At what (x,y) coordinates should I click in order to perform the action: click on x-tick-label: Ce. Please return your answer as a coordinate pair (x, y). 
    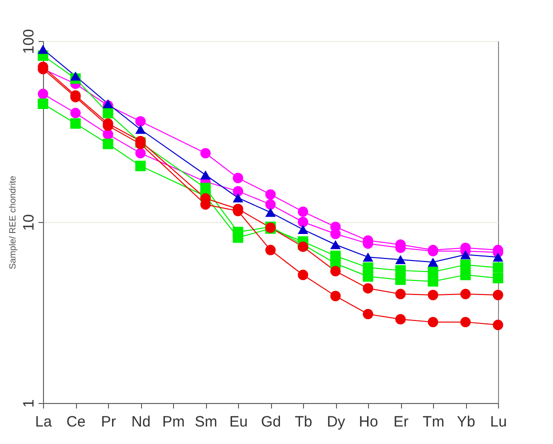
    Looking at the image, I should click on (76, 422).